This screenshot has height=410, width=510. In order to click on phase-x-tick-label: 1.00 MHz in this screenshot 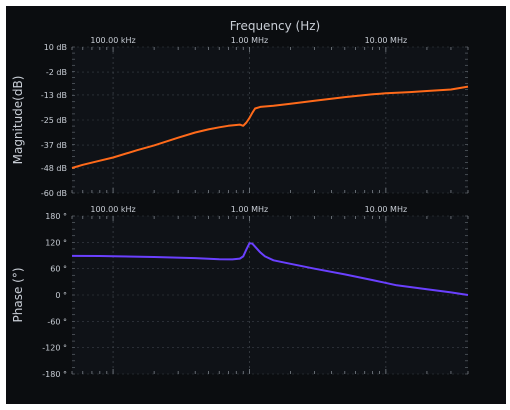, I will do `click(249, 209)`.